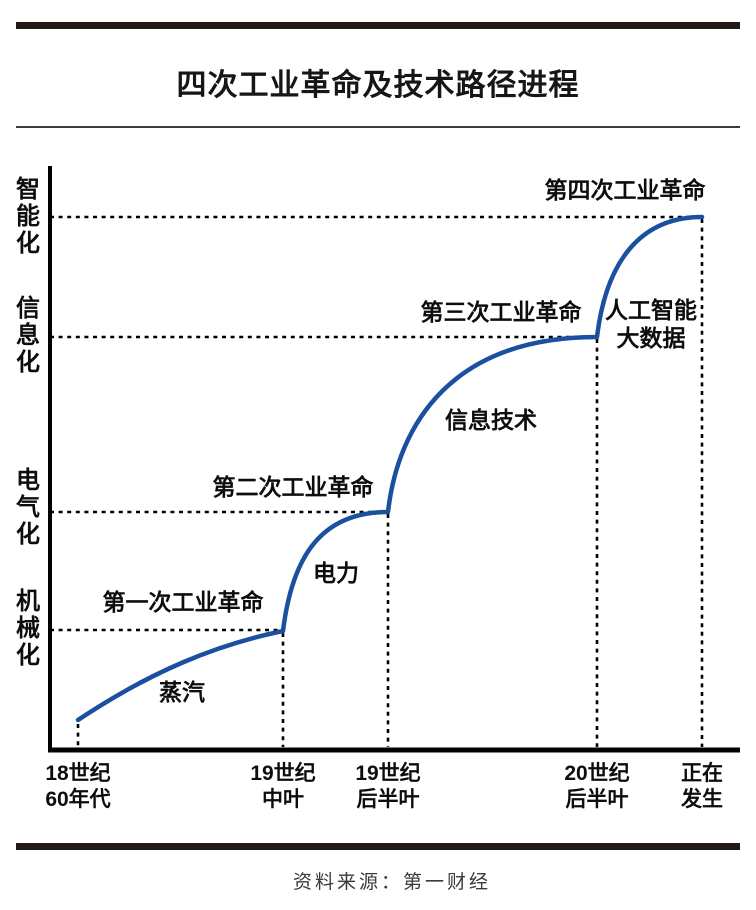  What do you see at coordinates (78, 773) in the screenshot?
I see `x-tick-line1: 18世纪` at bounding box center [78, 773].